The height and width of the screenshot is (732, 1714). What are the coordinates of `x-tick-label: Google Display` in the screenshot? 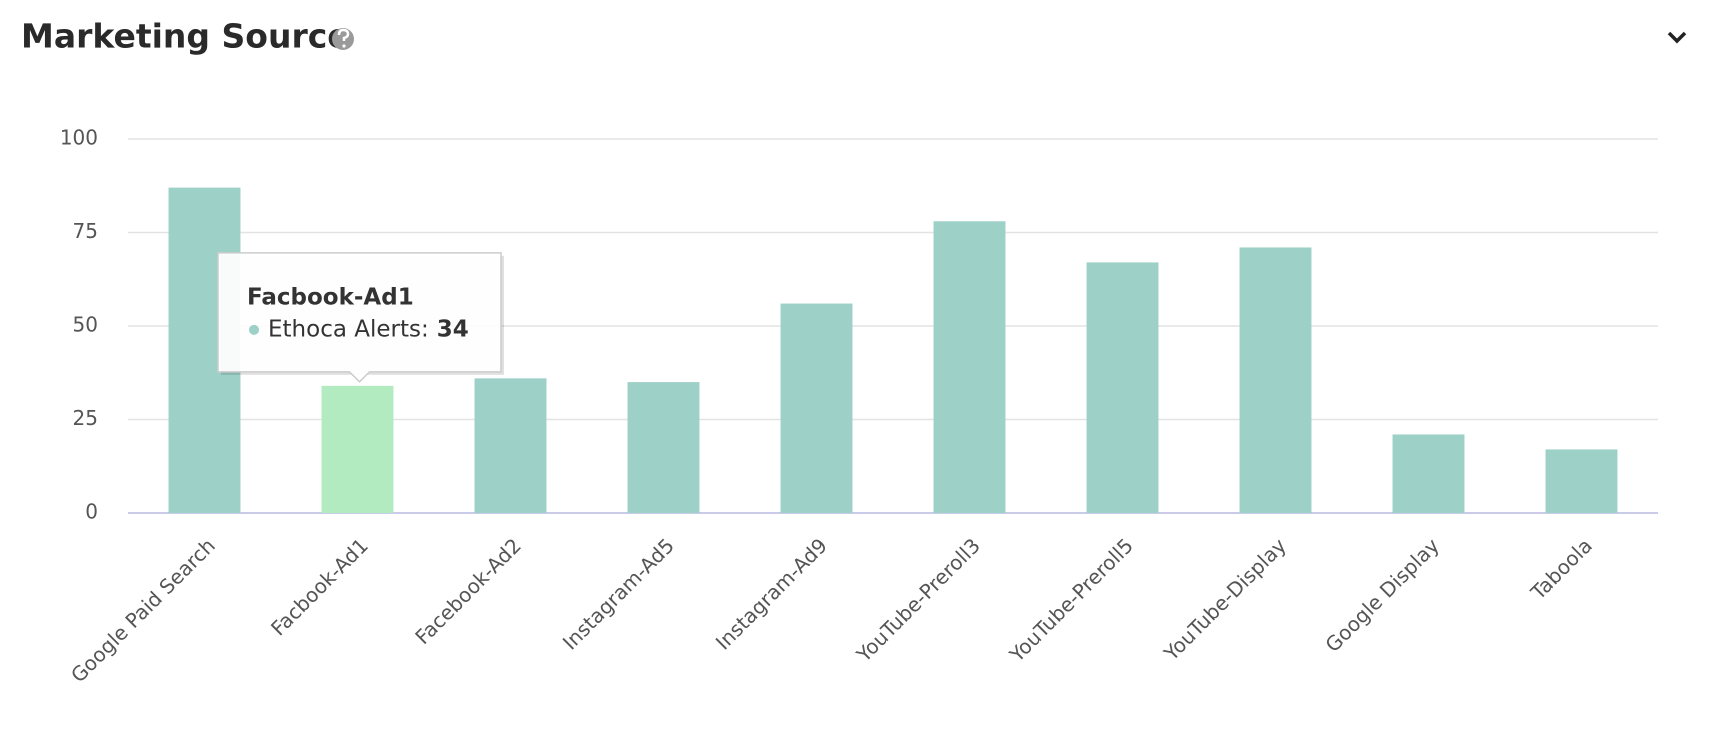 It's located at (1382, 595).